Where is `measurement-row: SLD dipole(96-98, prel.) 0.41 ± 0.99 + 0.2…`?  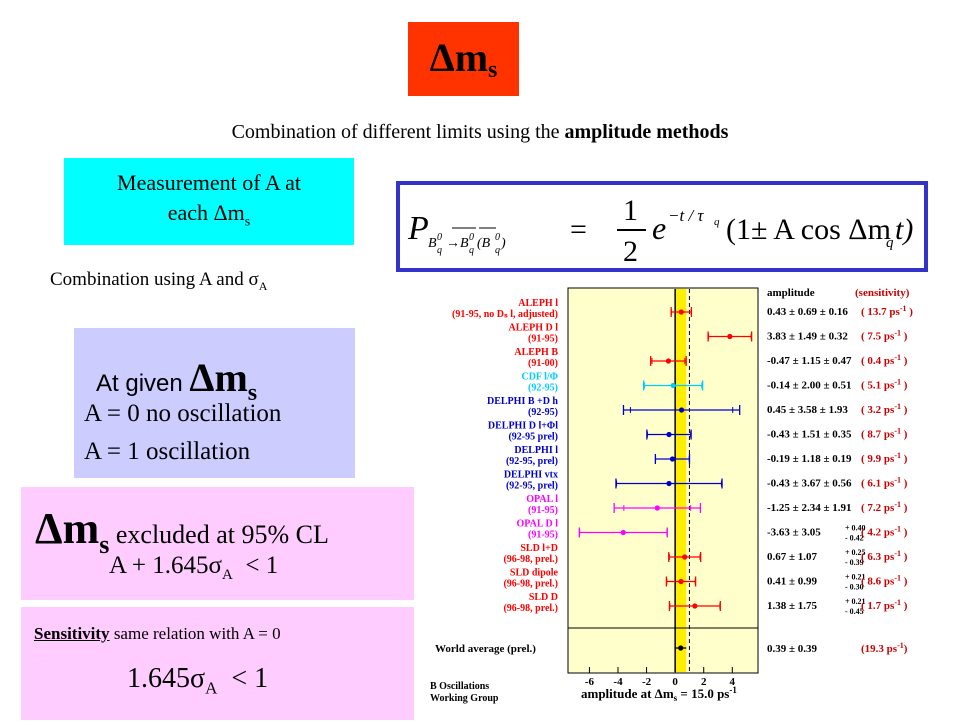
measurement-row: SLD dipole(96-98, prel.) 0.41 ± 0.99 + 0.2… is located at coordinates (705, 580).